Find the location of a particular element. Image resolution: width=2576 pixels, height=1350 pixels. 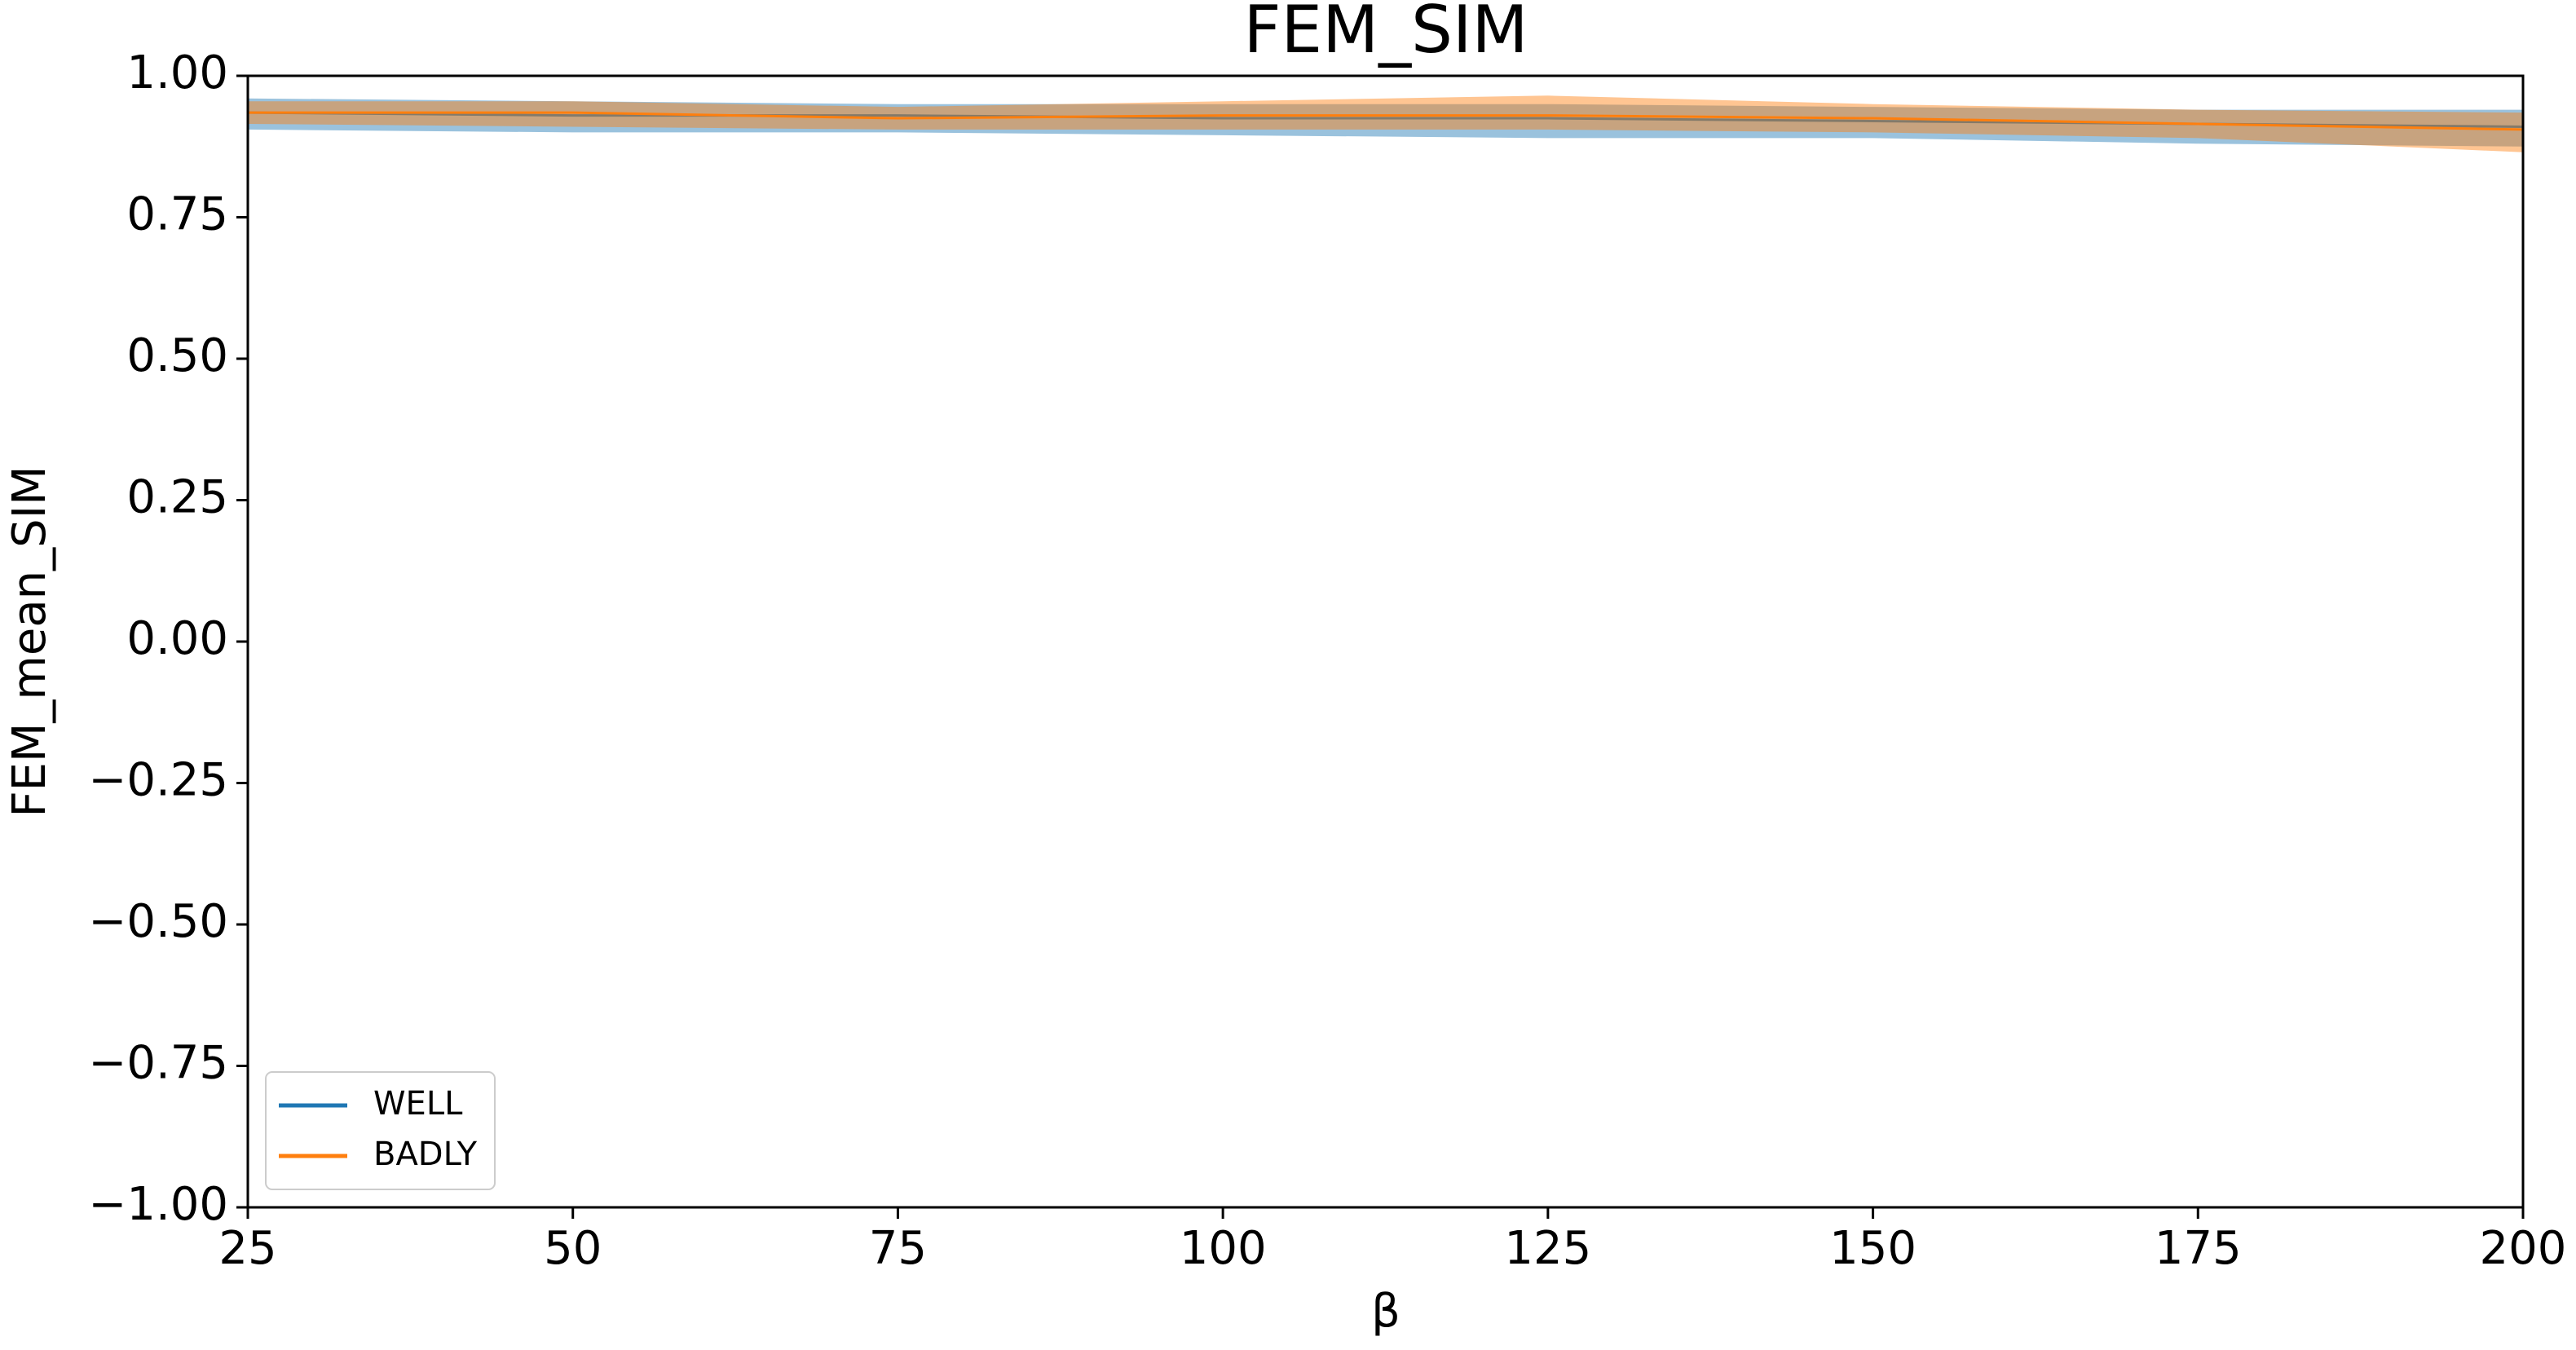

y-tick-label: 0.25 is located at coordinates (177, 497).